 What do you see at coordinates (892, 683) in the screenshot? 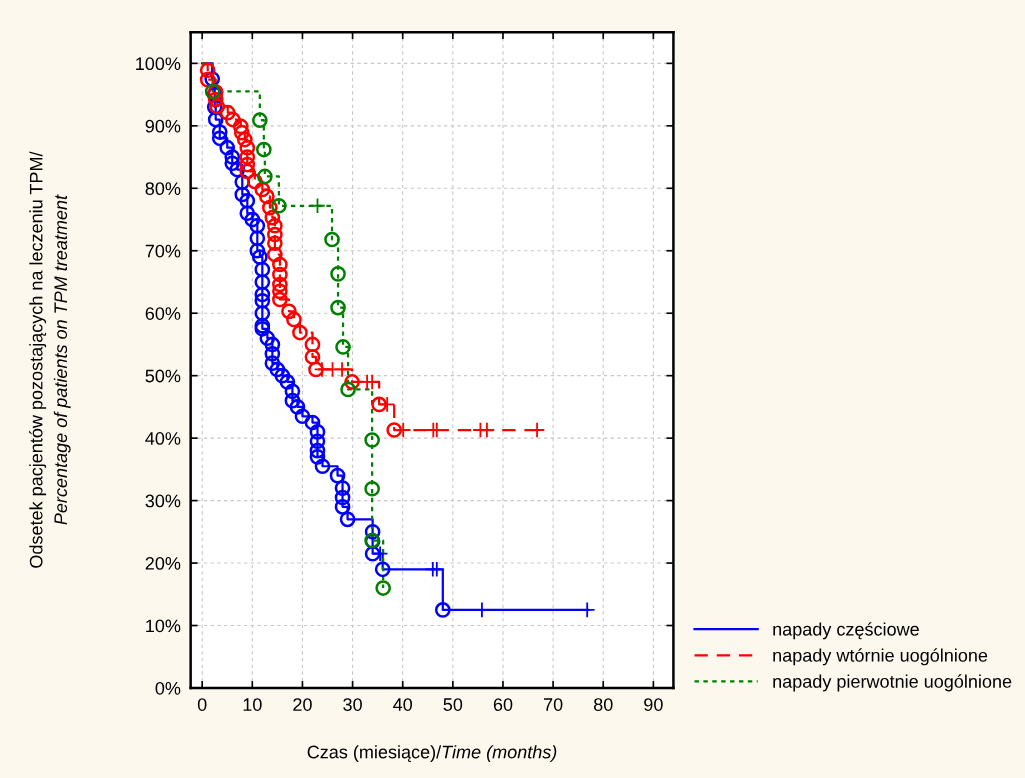
I see `legend-label: napady pierwotnie uogólnione` at bounding box center [892, 683].